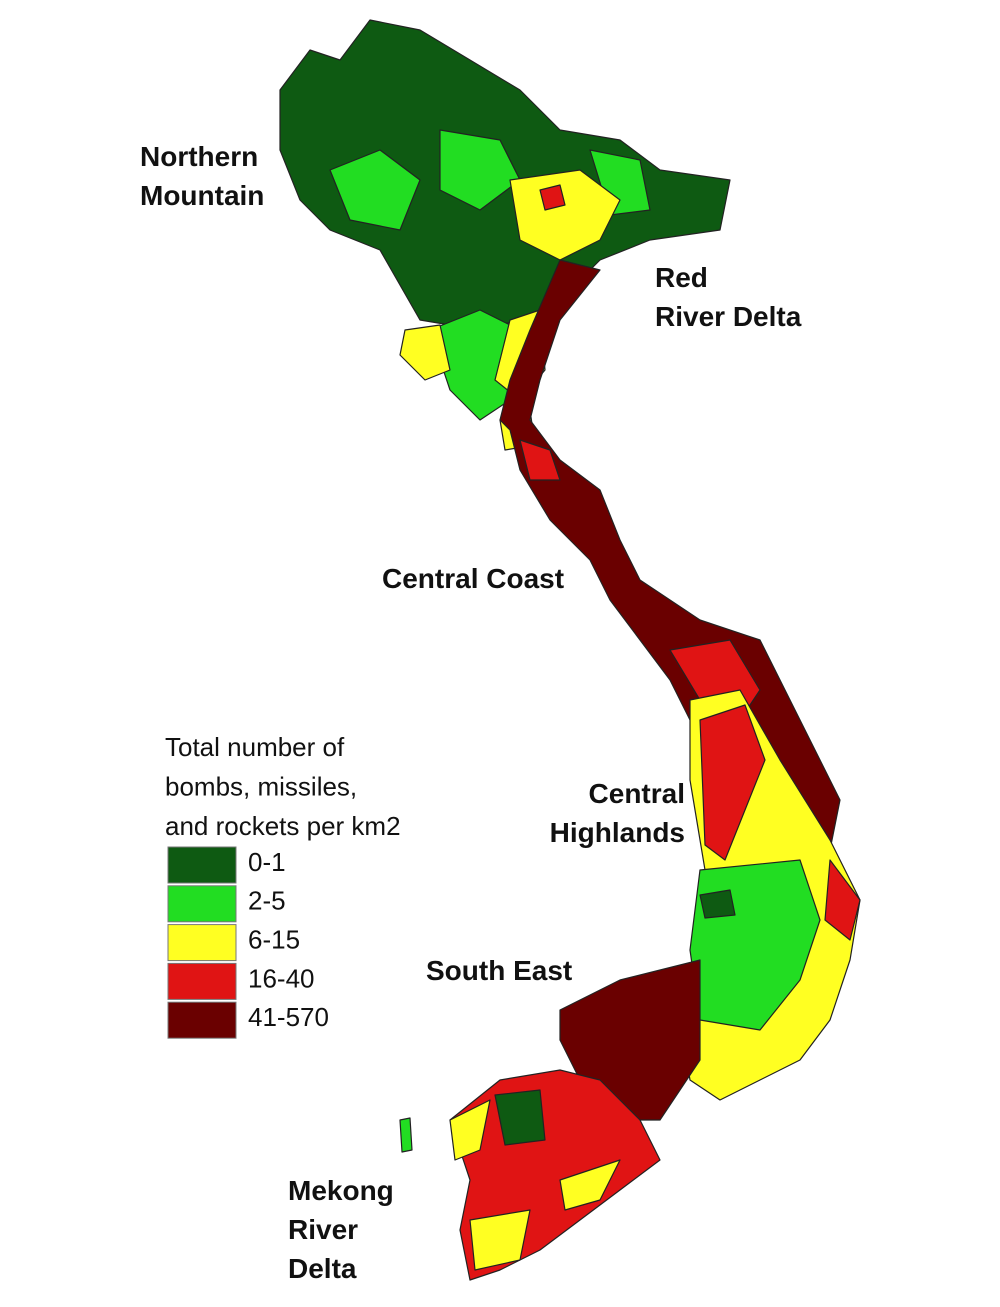 The width and height of the screenshot is (1000, 1307). What do you see at coordinates (255, 747) in the screenshot?
I see `legend-title: Total number of` at bounding box center [255, 747].